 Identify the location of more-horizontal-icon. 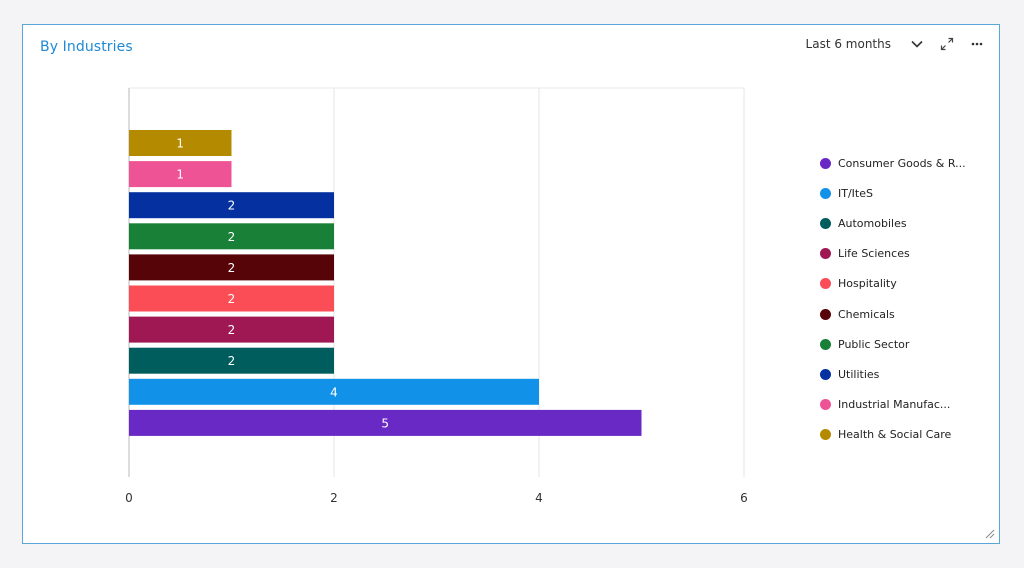
(977, 44).